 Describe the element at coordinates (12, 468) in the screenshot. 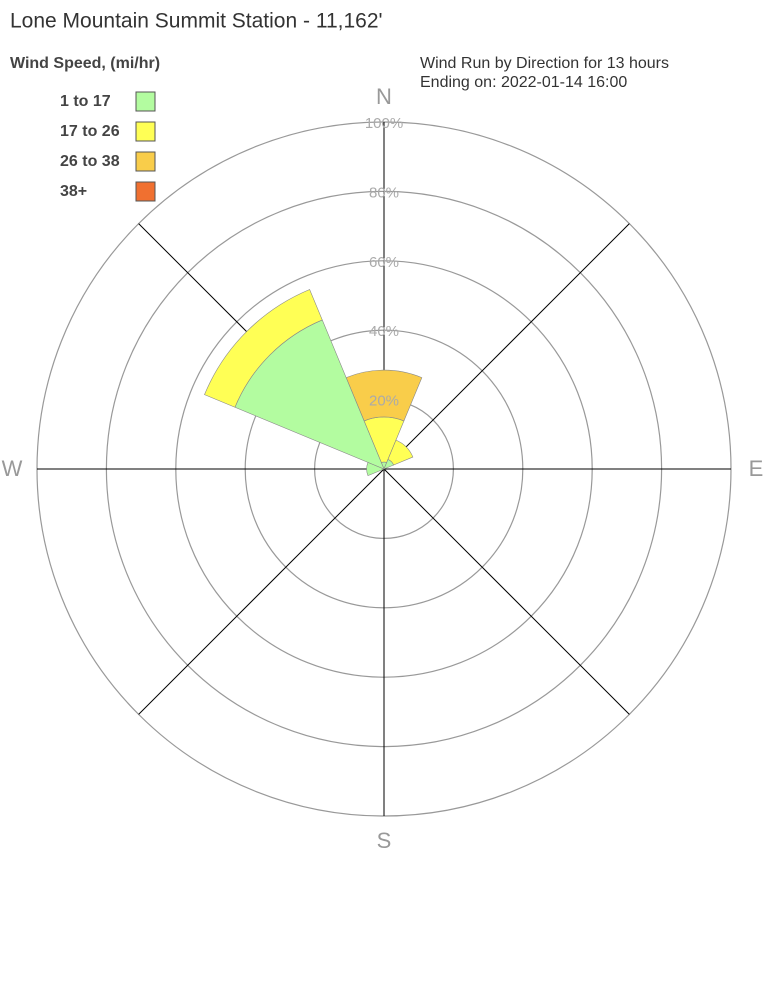

I see `direction-label: W` at that location.